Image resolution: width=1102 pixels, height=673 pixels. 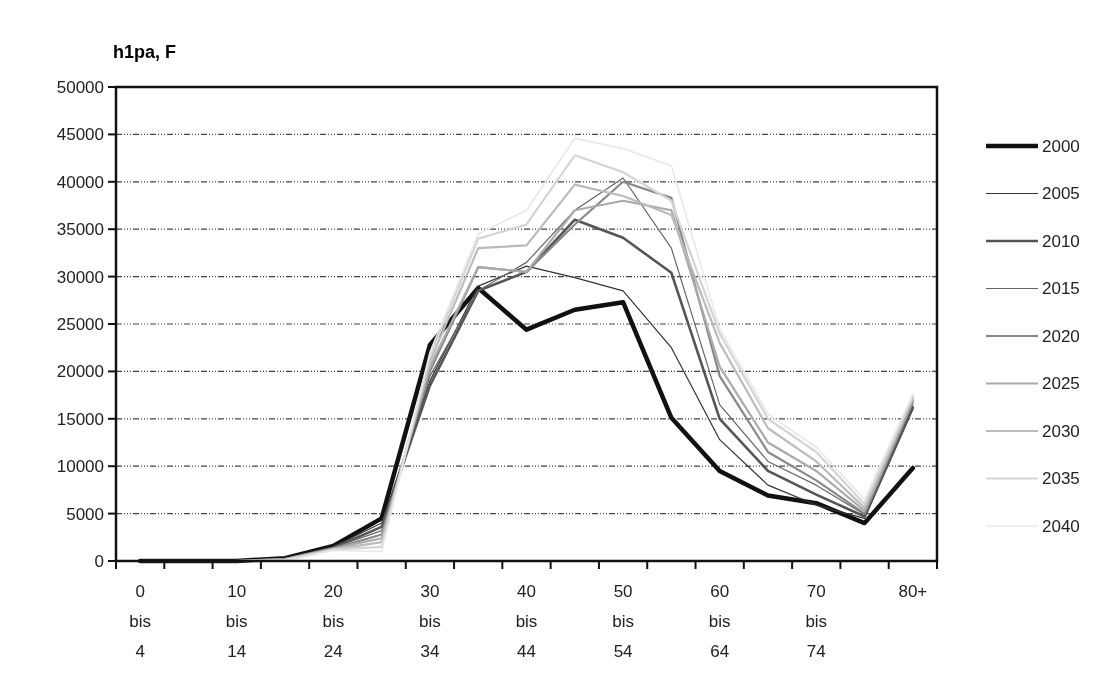 What do you see at coordinates (1061, 241) in the screenshot?
I see `legend-label: 2010` at bounding box center [1061, 241].